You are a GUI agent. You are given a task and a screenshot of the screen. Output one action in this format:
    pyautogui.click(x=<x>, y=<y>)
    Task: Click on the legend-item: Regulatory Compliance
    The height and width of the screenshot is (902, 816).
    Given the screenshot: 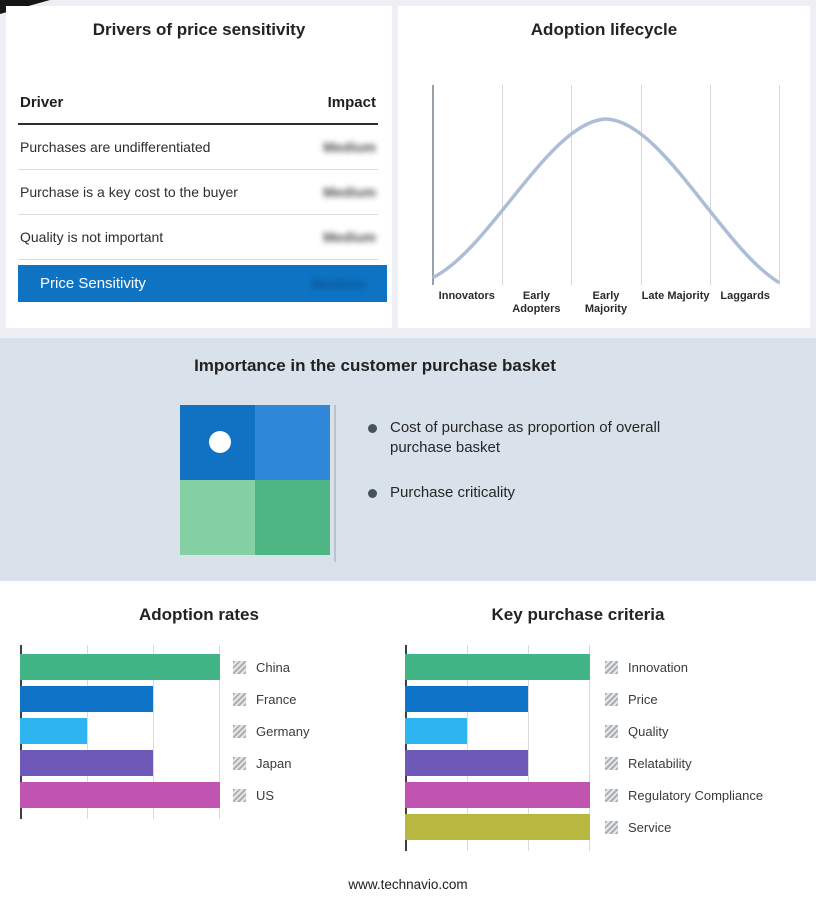 What is the action you would take?
    pyautogui.click(x=684, y=795)
    